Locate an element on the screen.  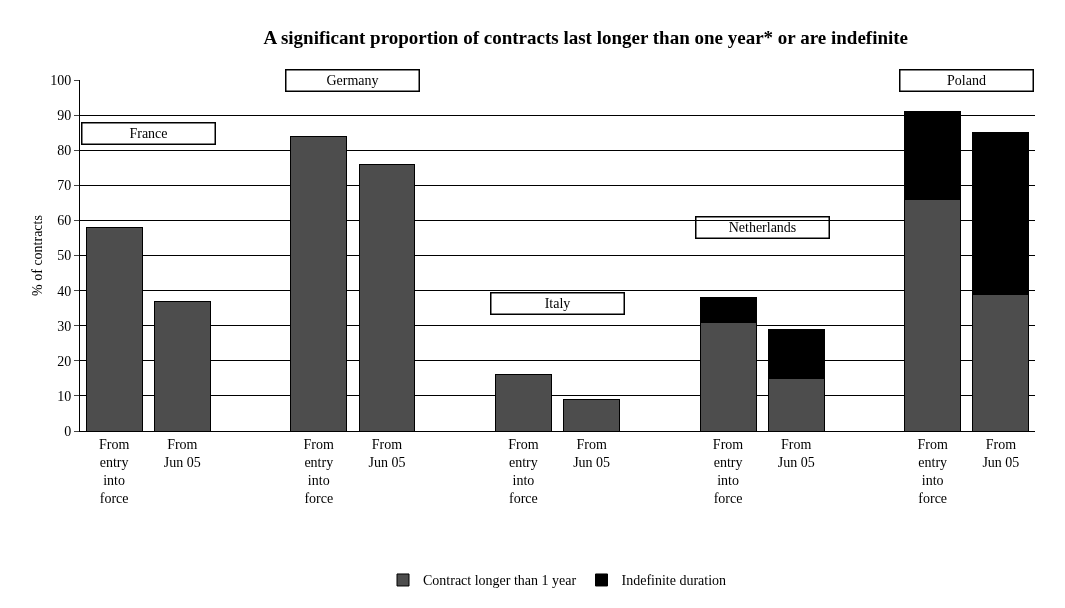
annotation: Italy is located at coordinates (557, 303).